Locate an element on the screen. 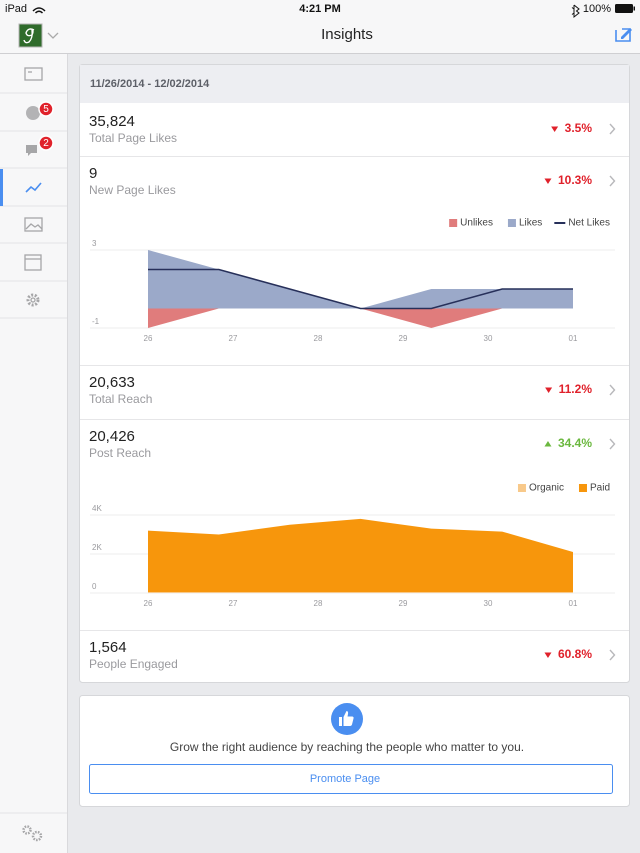 The width and height of the screenshot is (640, 853). nav-page is located at coordinates (33, 74).